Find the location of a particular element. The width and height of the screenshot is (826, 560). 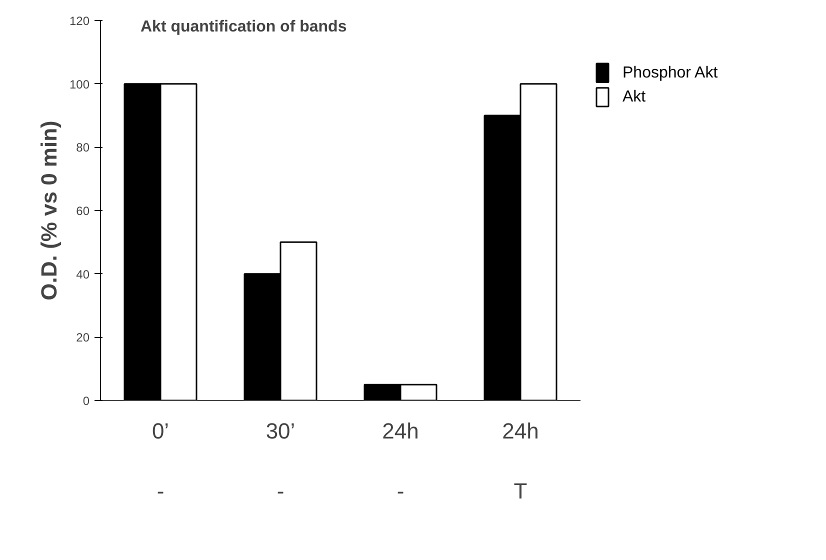

y-axis-title: O.D. (% vs 0 min) is located at coordinates (49, 210).